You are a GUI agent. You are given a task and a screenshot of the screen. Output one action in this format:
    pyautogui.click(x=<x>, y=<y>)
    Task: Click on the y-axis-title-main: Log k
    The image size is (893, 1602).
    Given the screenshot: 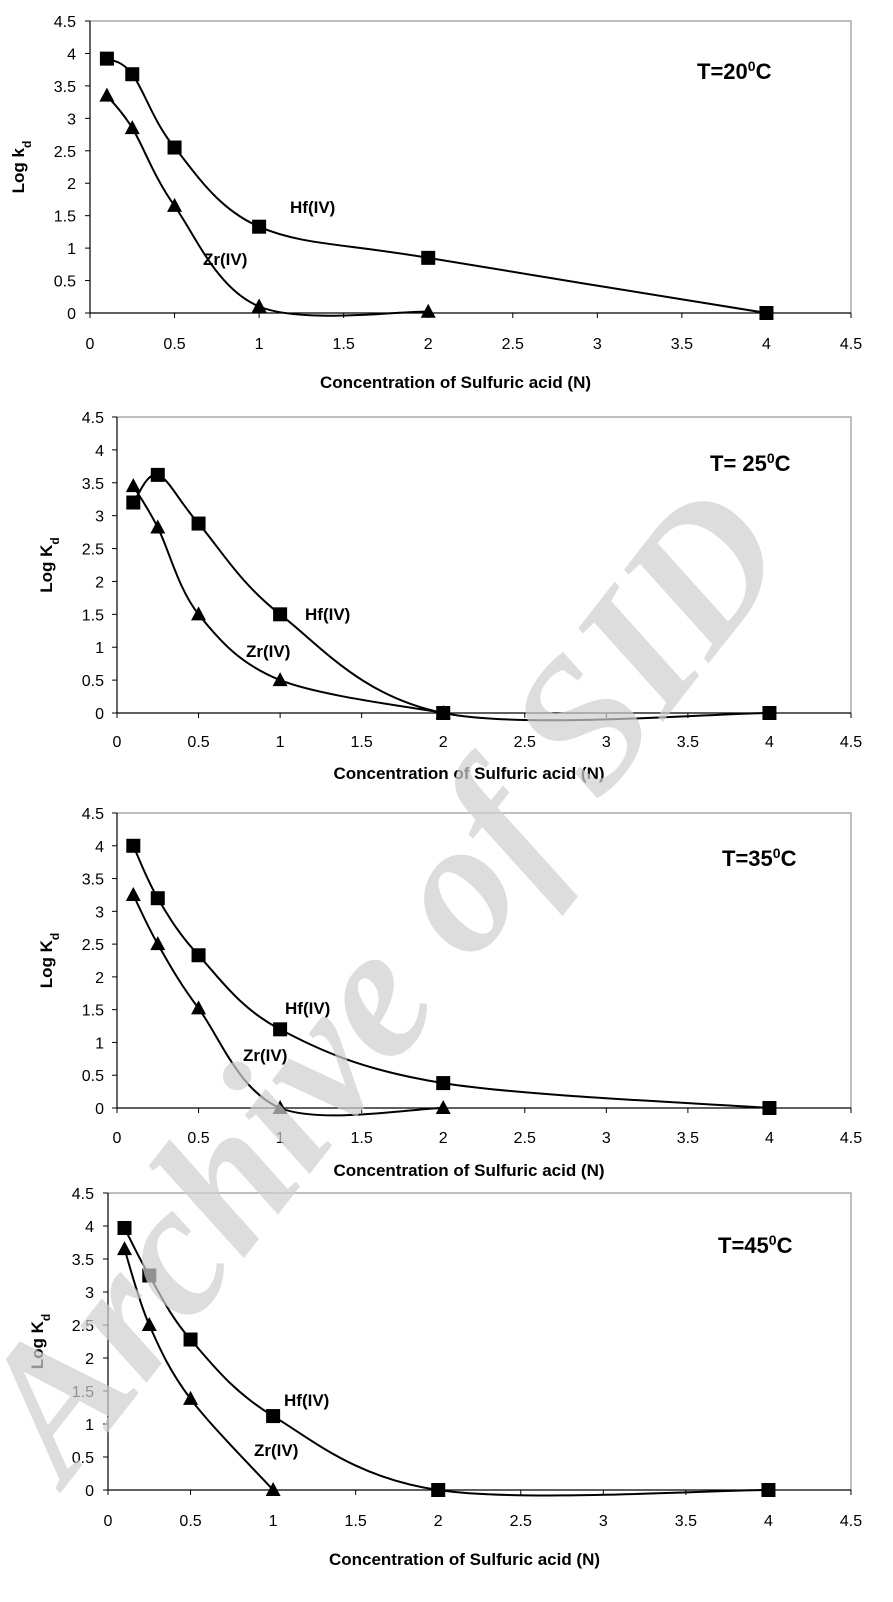 What is the action you would take?
    pyautogui.click(x=18, y=170)
    